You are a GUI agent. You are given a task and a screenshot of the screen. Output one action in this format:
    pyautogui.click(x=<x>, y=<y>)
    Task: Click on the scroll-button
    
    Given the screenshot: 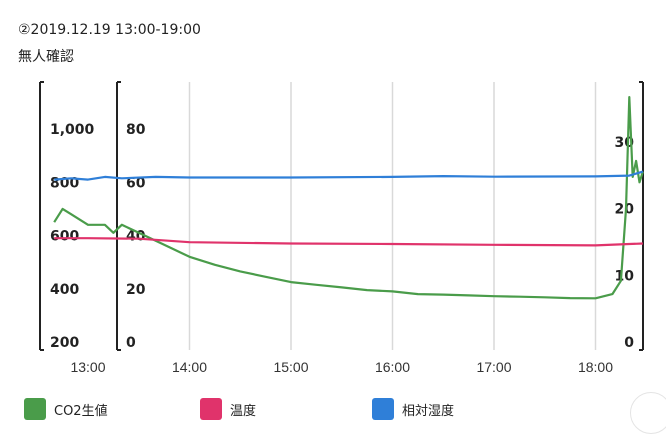 What is the action you would take?
    pyautogui.click(x=648, y=413)
    